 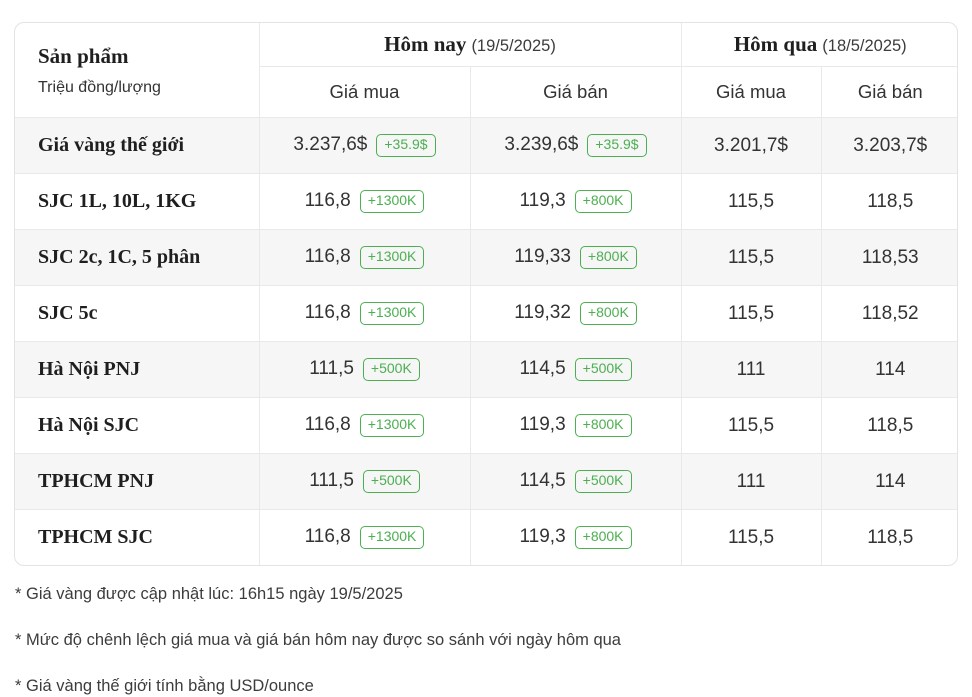 I want to click on product-name: SJC 2c, 1C, 5 phân, so click(x=137, y=257).